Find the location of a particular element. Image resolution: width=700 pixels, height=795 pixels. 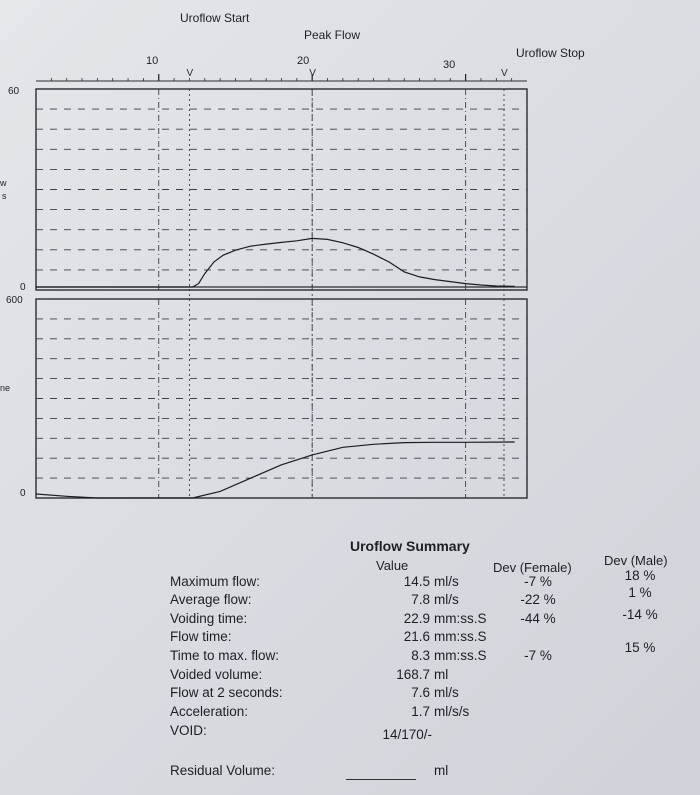

summary-dev-female: -44 % is located at coordinates (538, 618).